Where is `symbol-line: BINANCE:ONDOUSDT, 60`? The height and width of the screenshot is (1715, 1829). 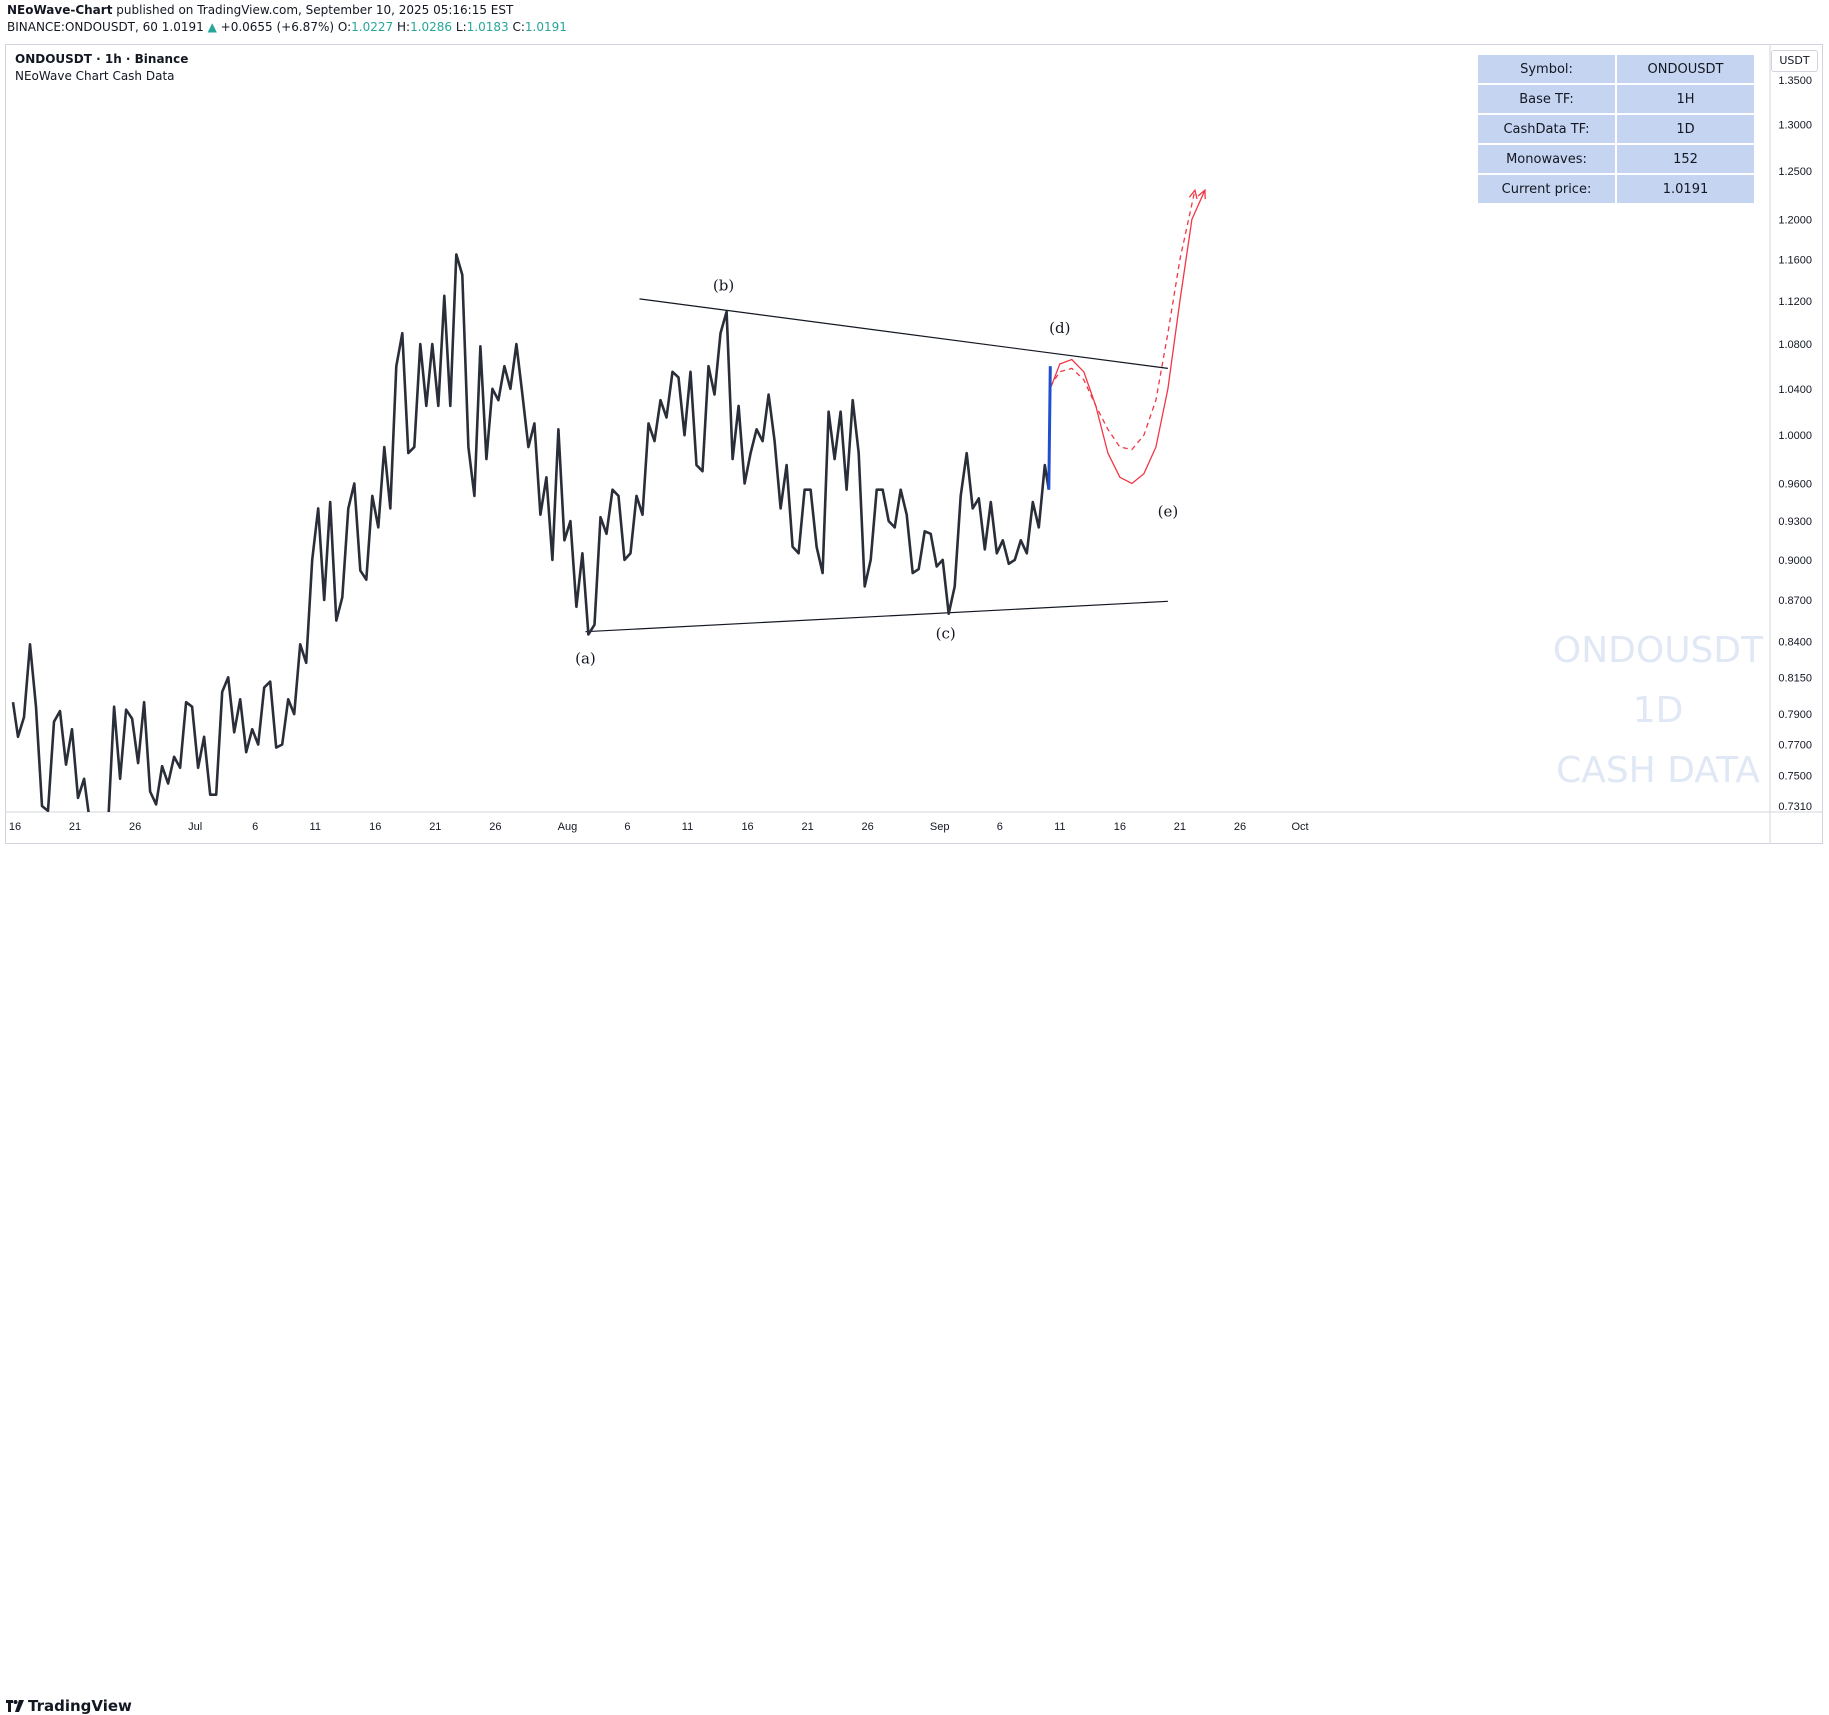 symbol-line: BINANCE:ONDOUSDT, 60 is located at coordinates (82, 27).